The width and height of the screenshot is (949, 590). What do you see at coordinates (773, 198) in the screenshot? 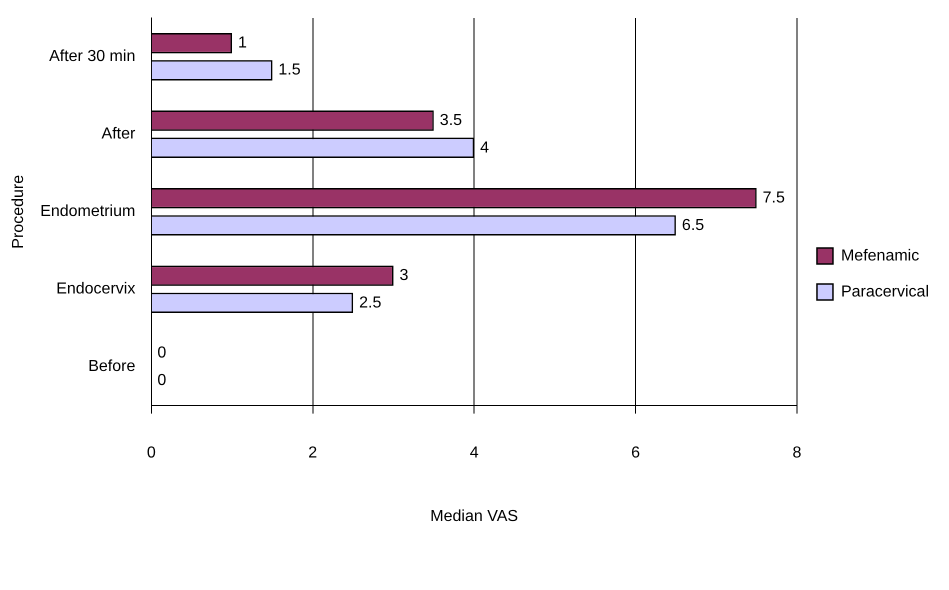
I see `data-label: 7.5` at bounding box center [773, 198].